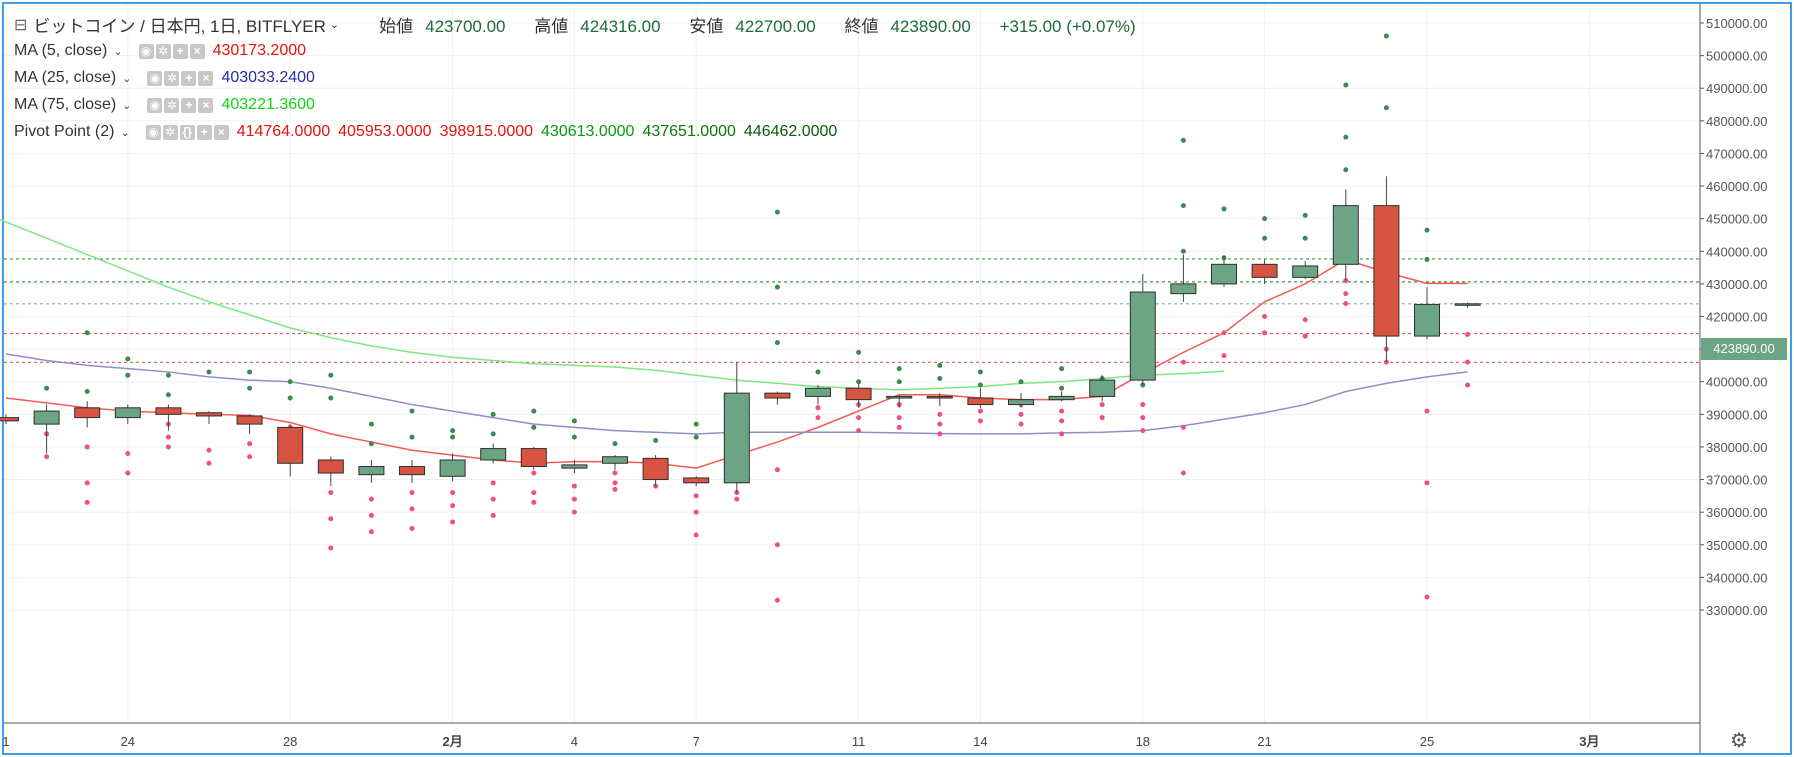 This screenshot has height=757, width=1794. Describe the element at coordinates (64, 131) in the screenshot. I see `legend-name: Pivot Point (2)` at that location.